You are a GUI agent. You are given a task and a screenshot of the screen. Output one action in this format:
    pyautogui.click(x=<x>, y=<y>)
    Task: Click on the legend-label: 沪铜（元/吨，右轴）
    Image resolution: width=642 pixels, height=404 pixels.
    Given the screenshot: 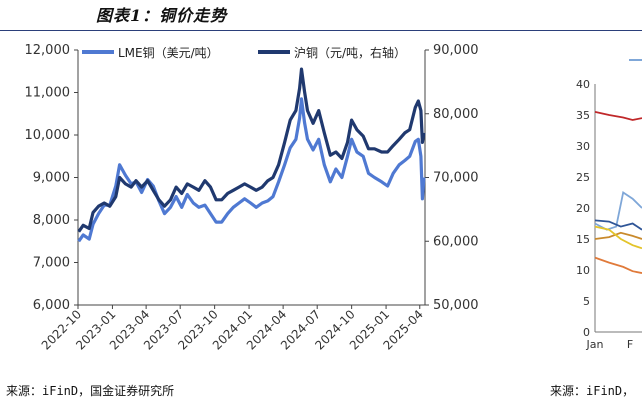 What is the action you would take?
    pyautogui.click(x=350, y=52)
    